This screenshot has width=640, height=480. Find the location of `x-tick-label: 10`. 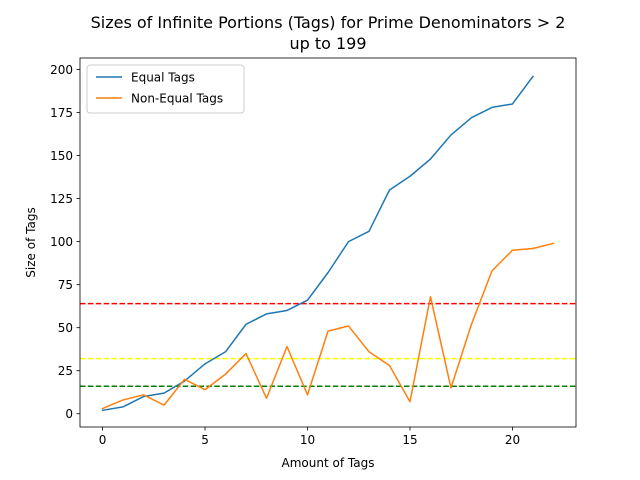

x-tick-label: 10 is located at coordinates (307, 440).